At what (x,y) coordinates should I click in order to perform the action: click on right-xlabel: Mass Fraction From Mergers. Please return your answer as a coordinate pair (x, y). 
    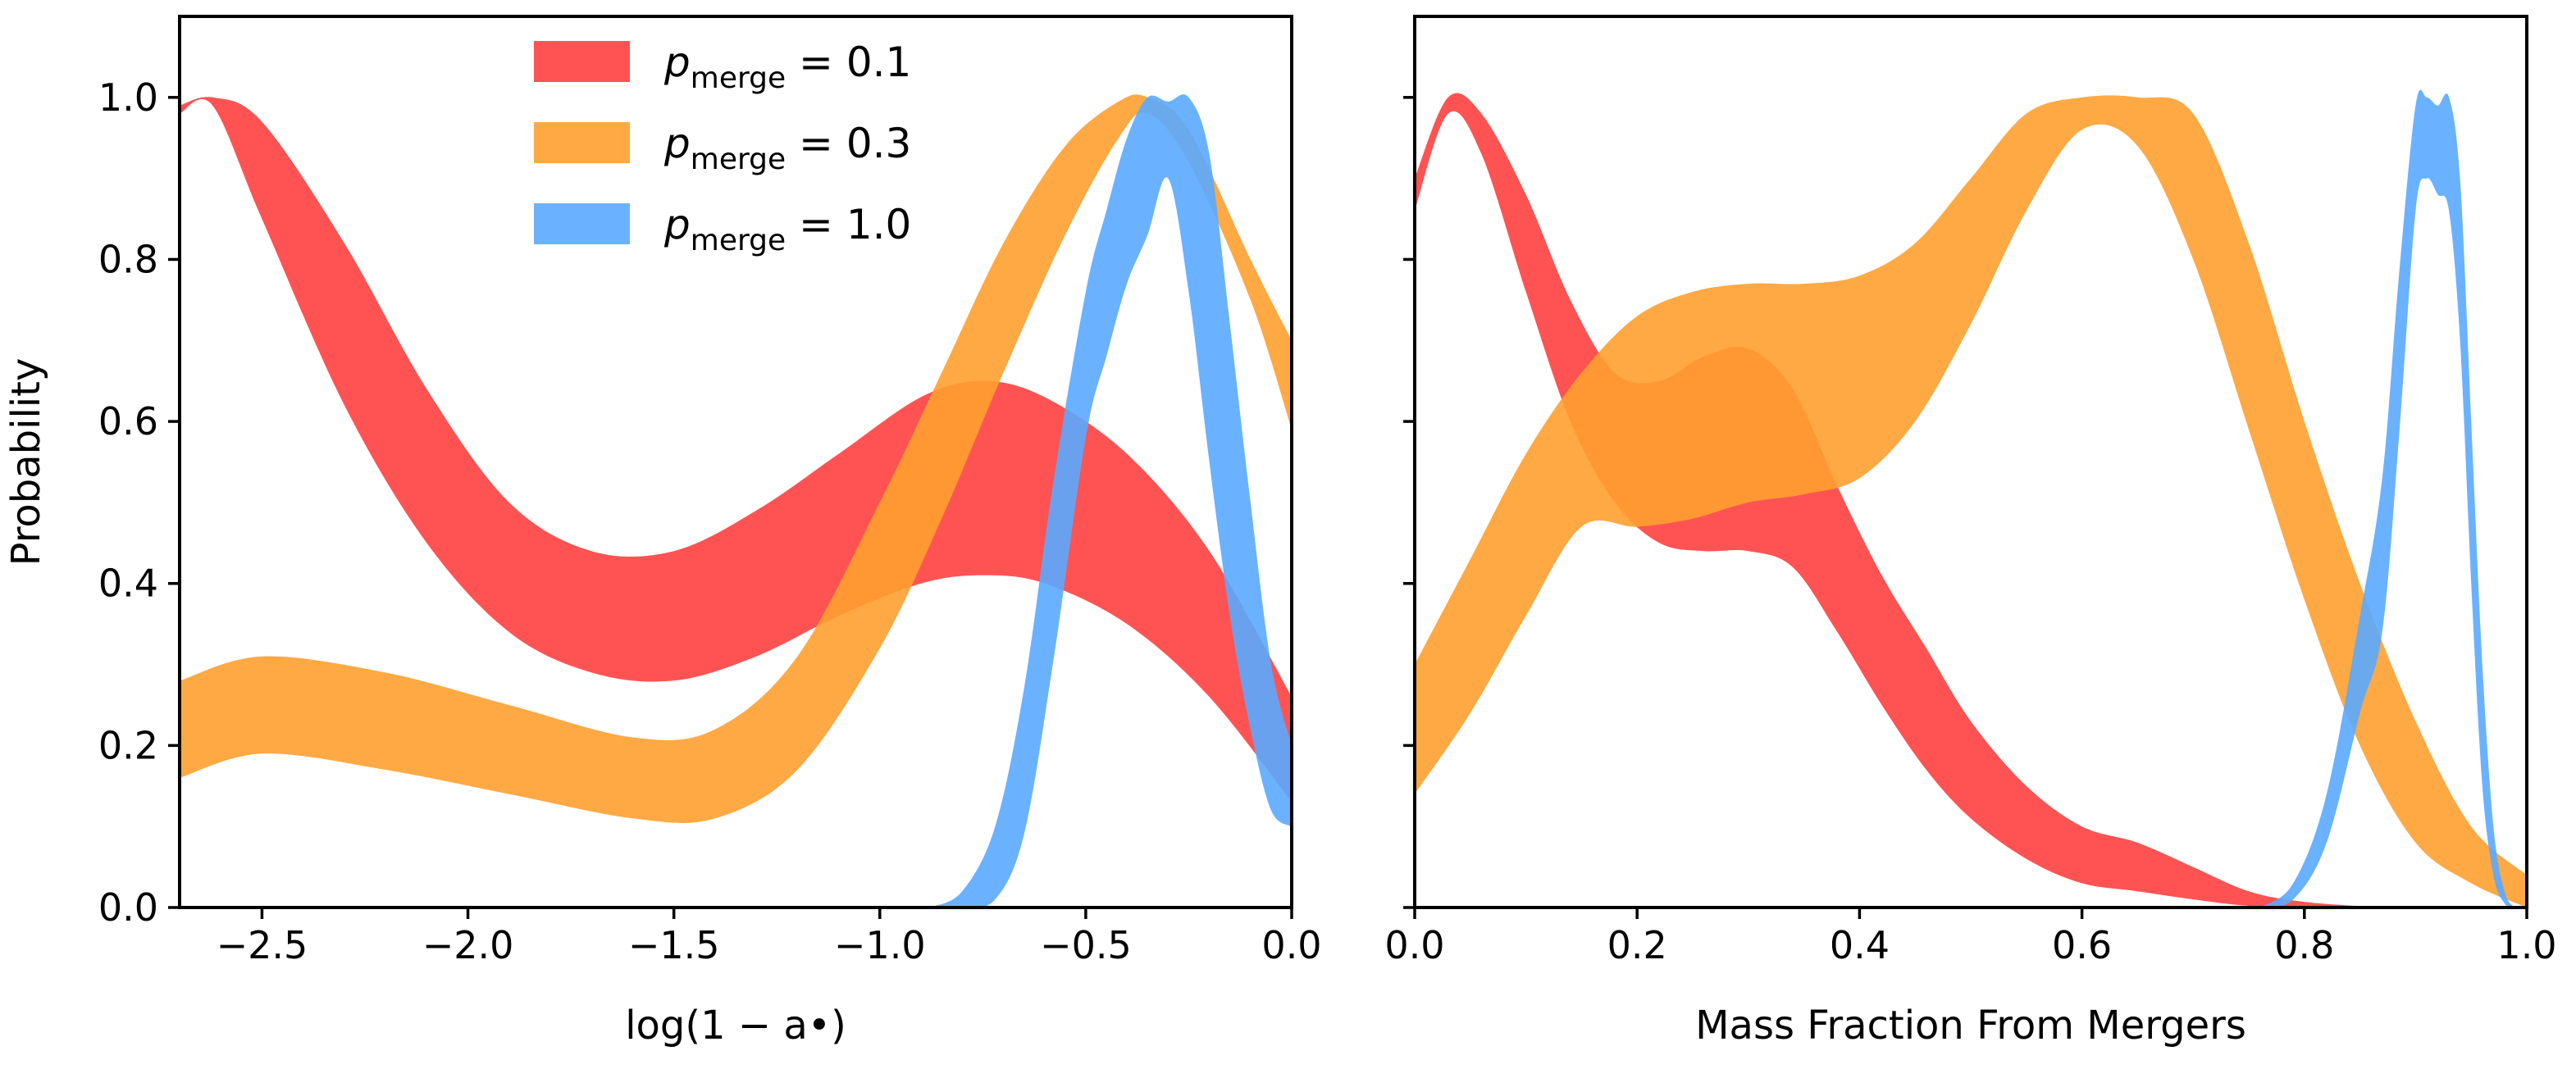
    Looking at the image, I should click on (1970, 1026).